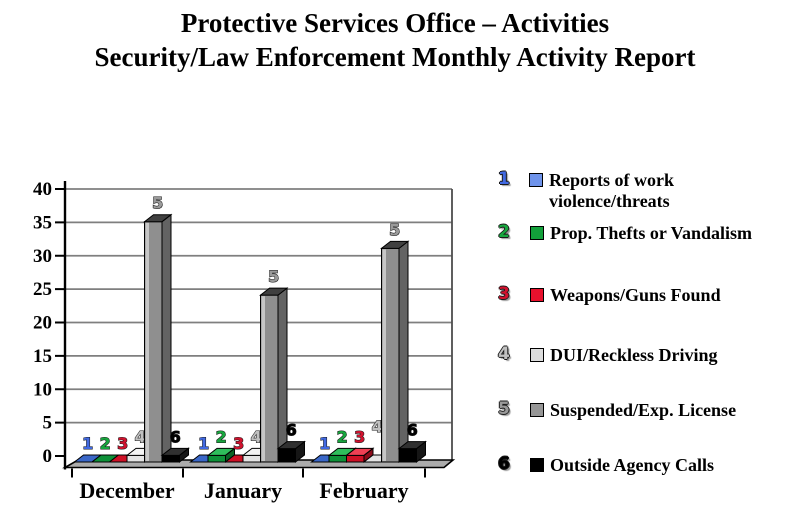 This screenshot has height=514, width=790. Describe the element at coordinates (537, 355) in the screenshot. I see `legend-swatch-lightgray` at that location.